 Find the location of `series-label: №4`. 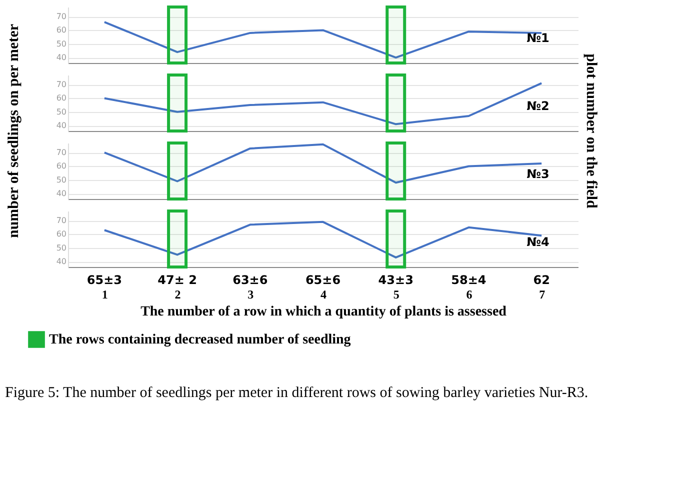

series-label: №4 is located at coordinates (538, 241).